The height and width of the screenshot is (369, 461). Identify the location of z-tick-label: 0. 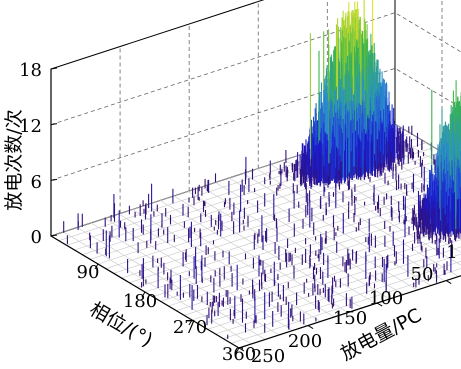
(36, 237).